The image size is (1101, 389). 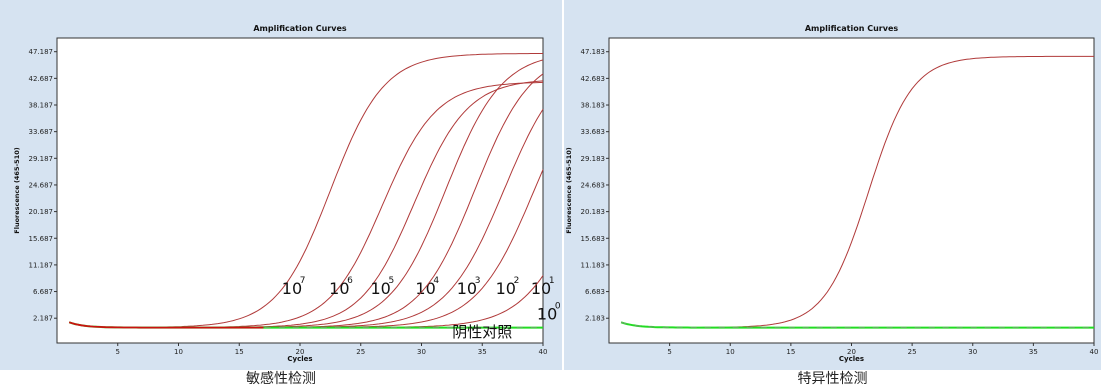 What do you see at coordinates (391, 281) in the screenshot?
I see `series-label-exponent: 5` at bounding box center [391, 281].